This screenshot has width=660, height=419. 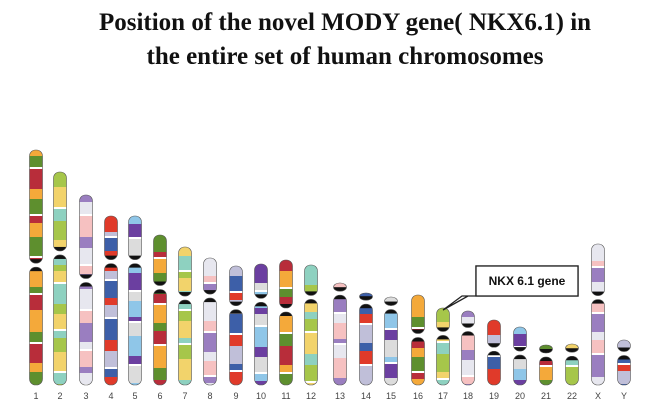 I want to click on chromosome: 6, so click(x=160, y=317).